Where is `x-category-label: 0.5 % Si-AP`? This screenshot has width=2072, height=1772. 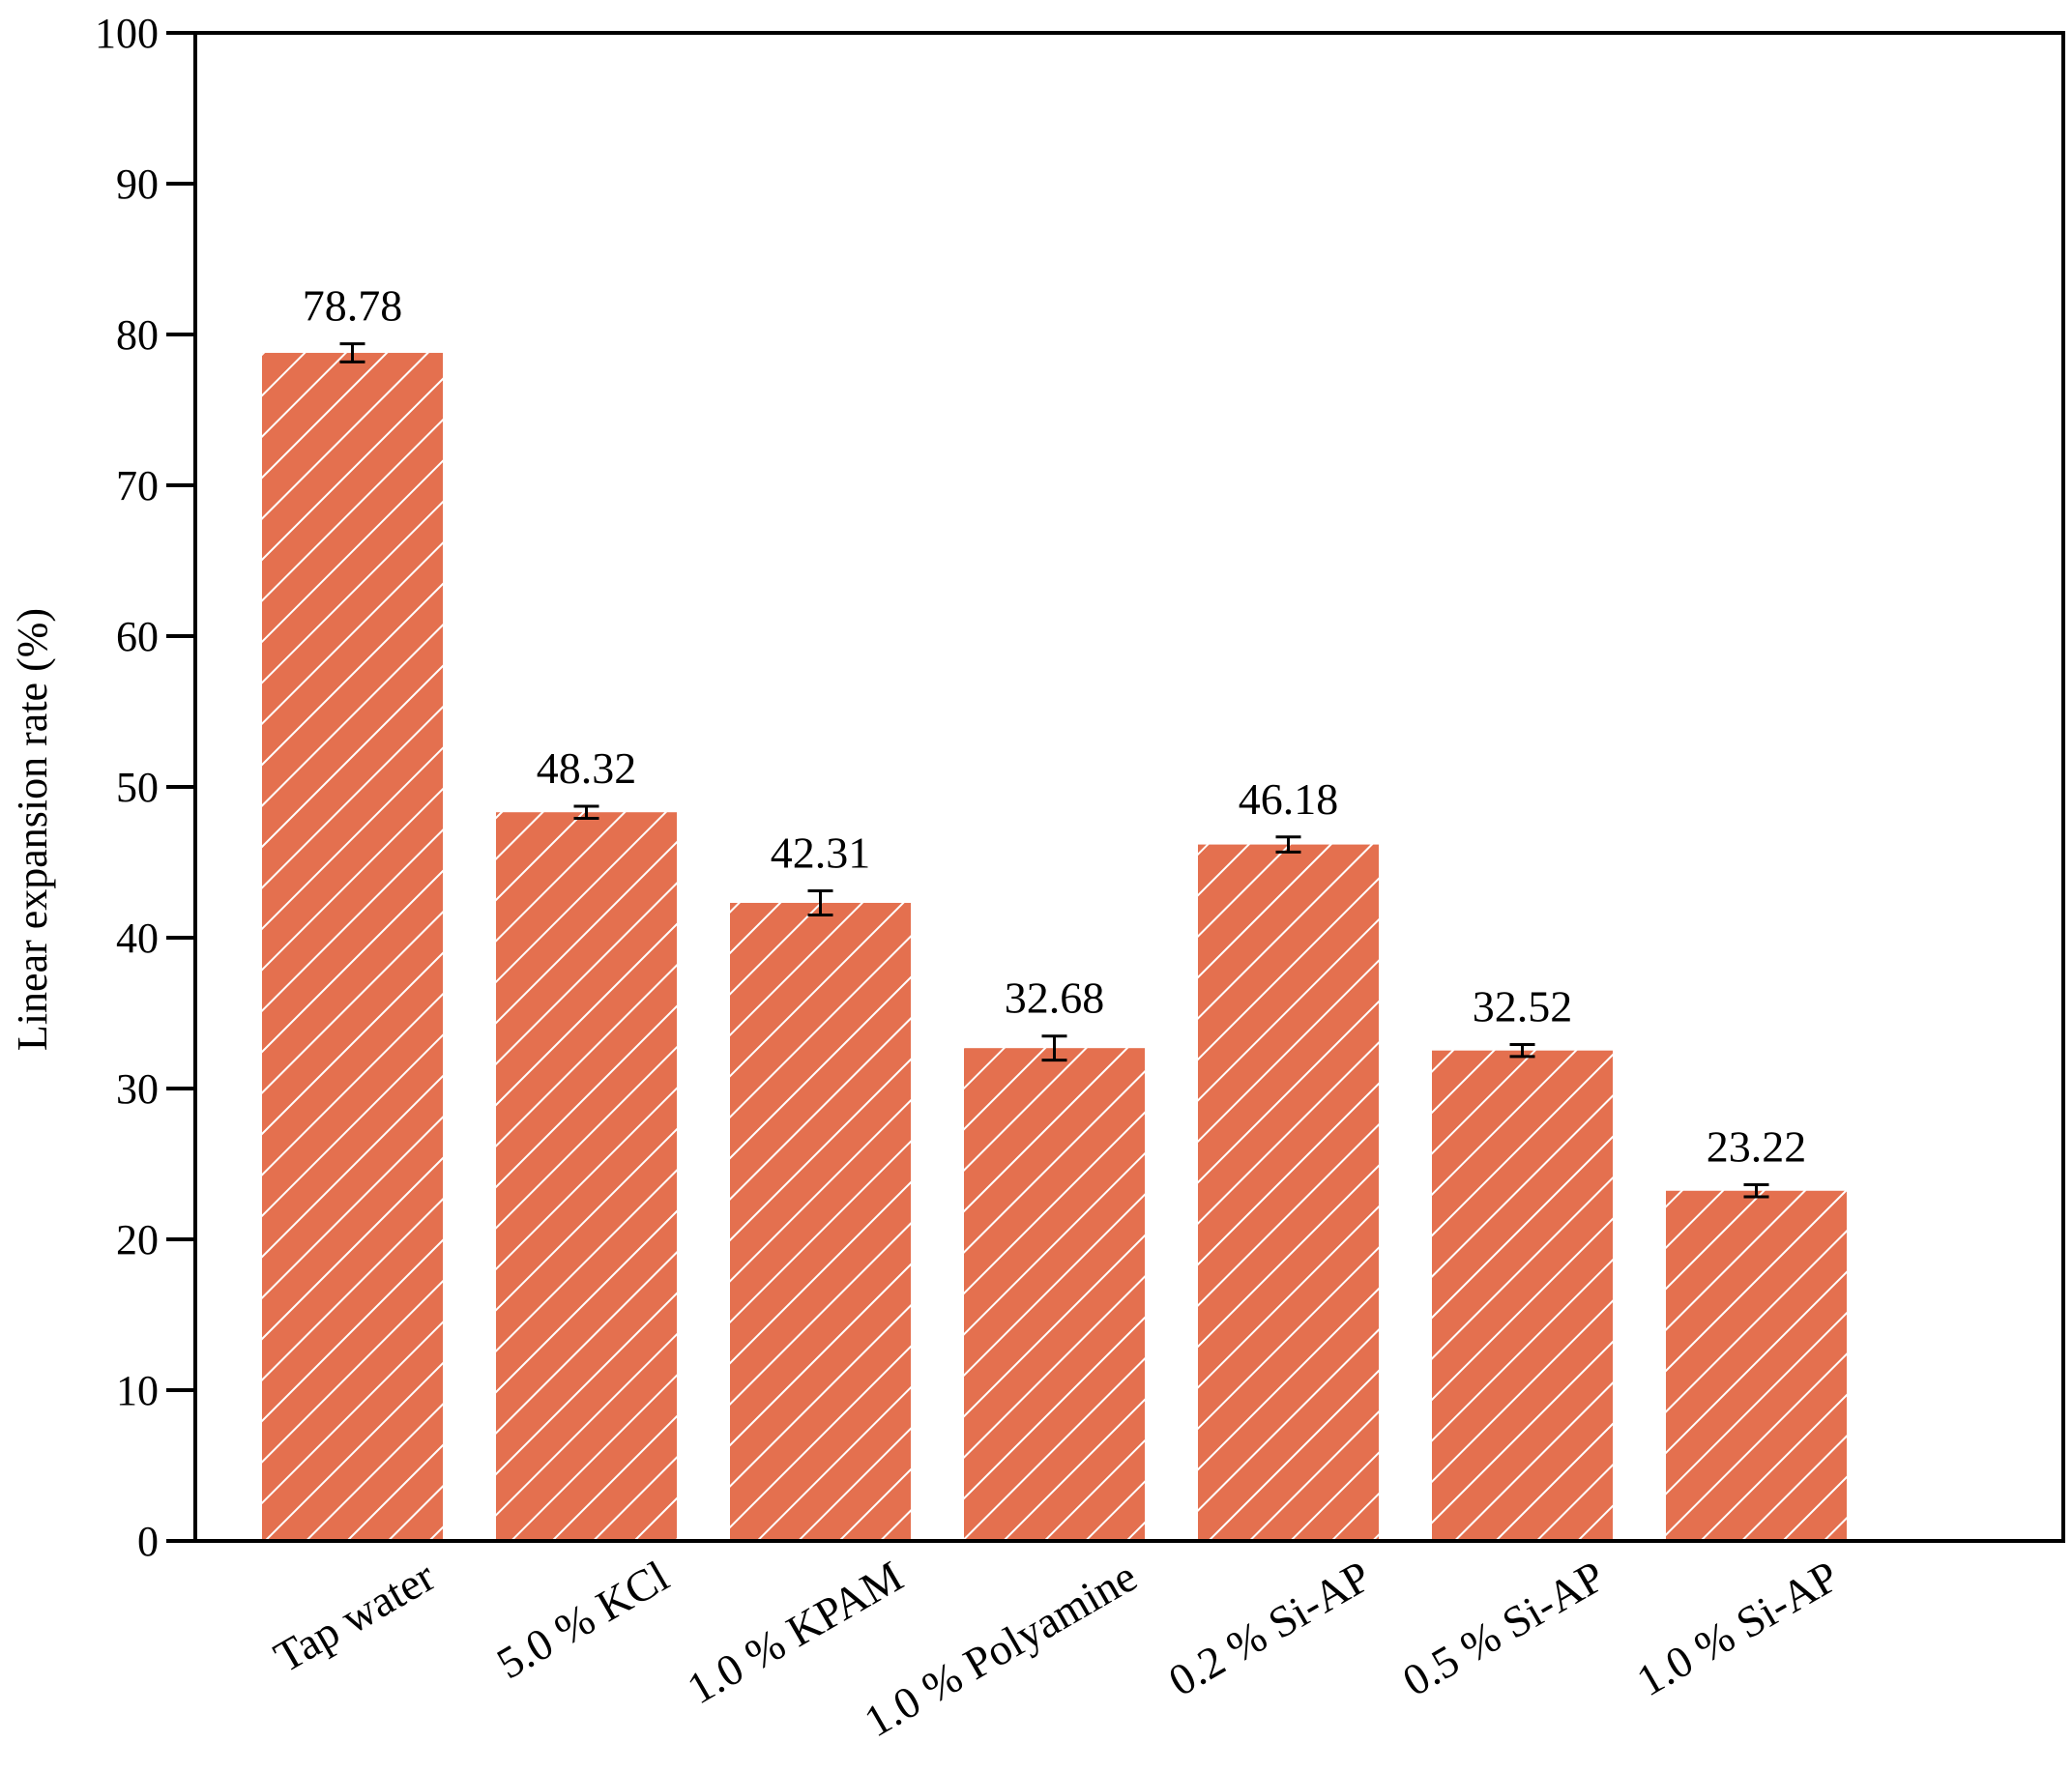 x-category-label: 0.5 % Si-AP is located at coordinates (1504, 1628).